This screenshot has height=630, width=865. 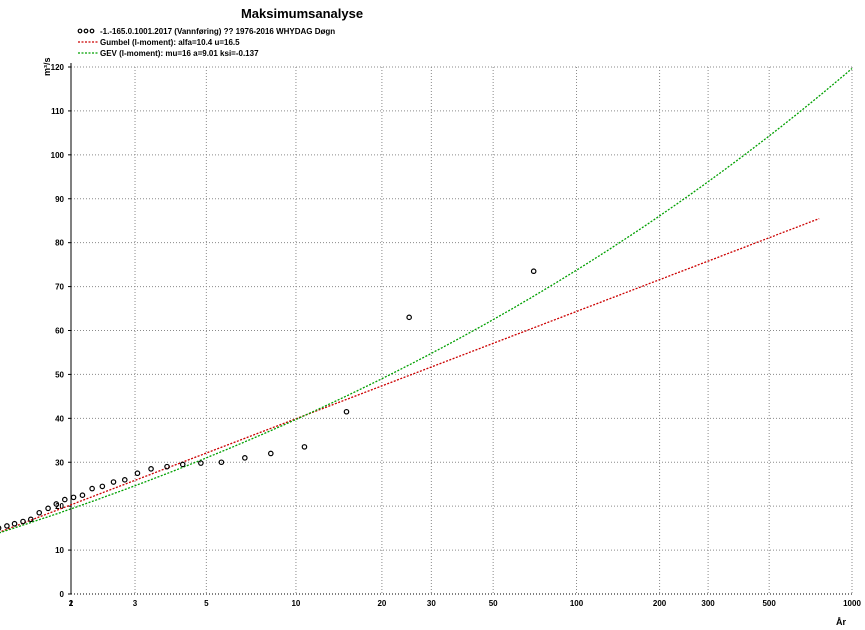 I want to click on legend-item-gumbel: Gumbel (l-moment): alfa=10.4 u=16.5, so click(x=159, y=42).